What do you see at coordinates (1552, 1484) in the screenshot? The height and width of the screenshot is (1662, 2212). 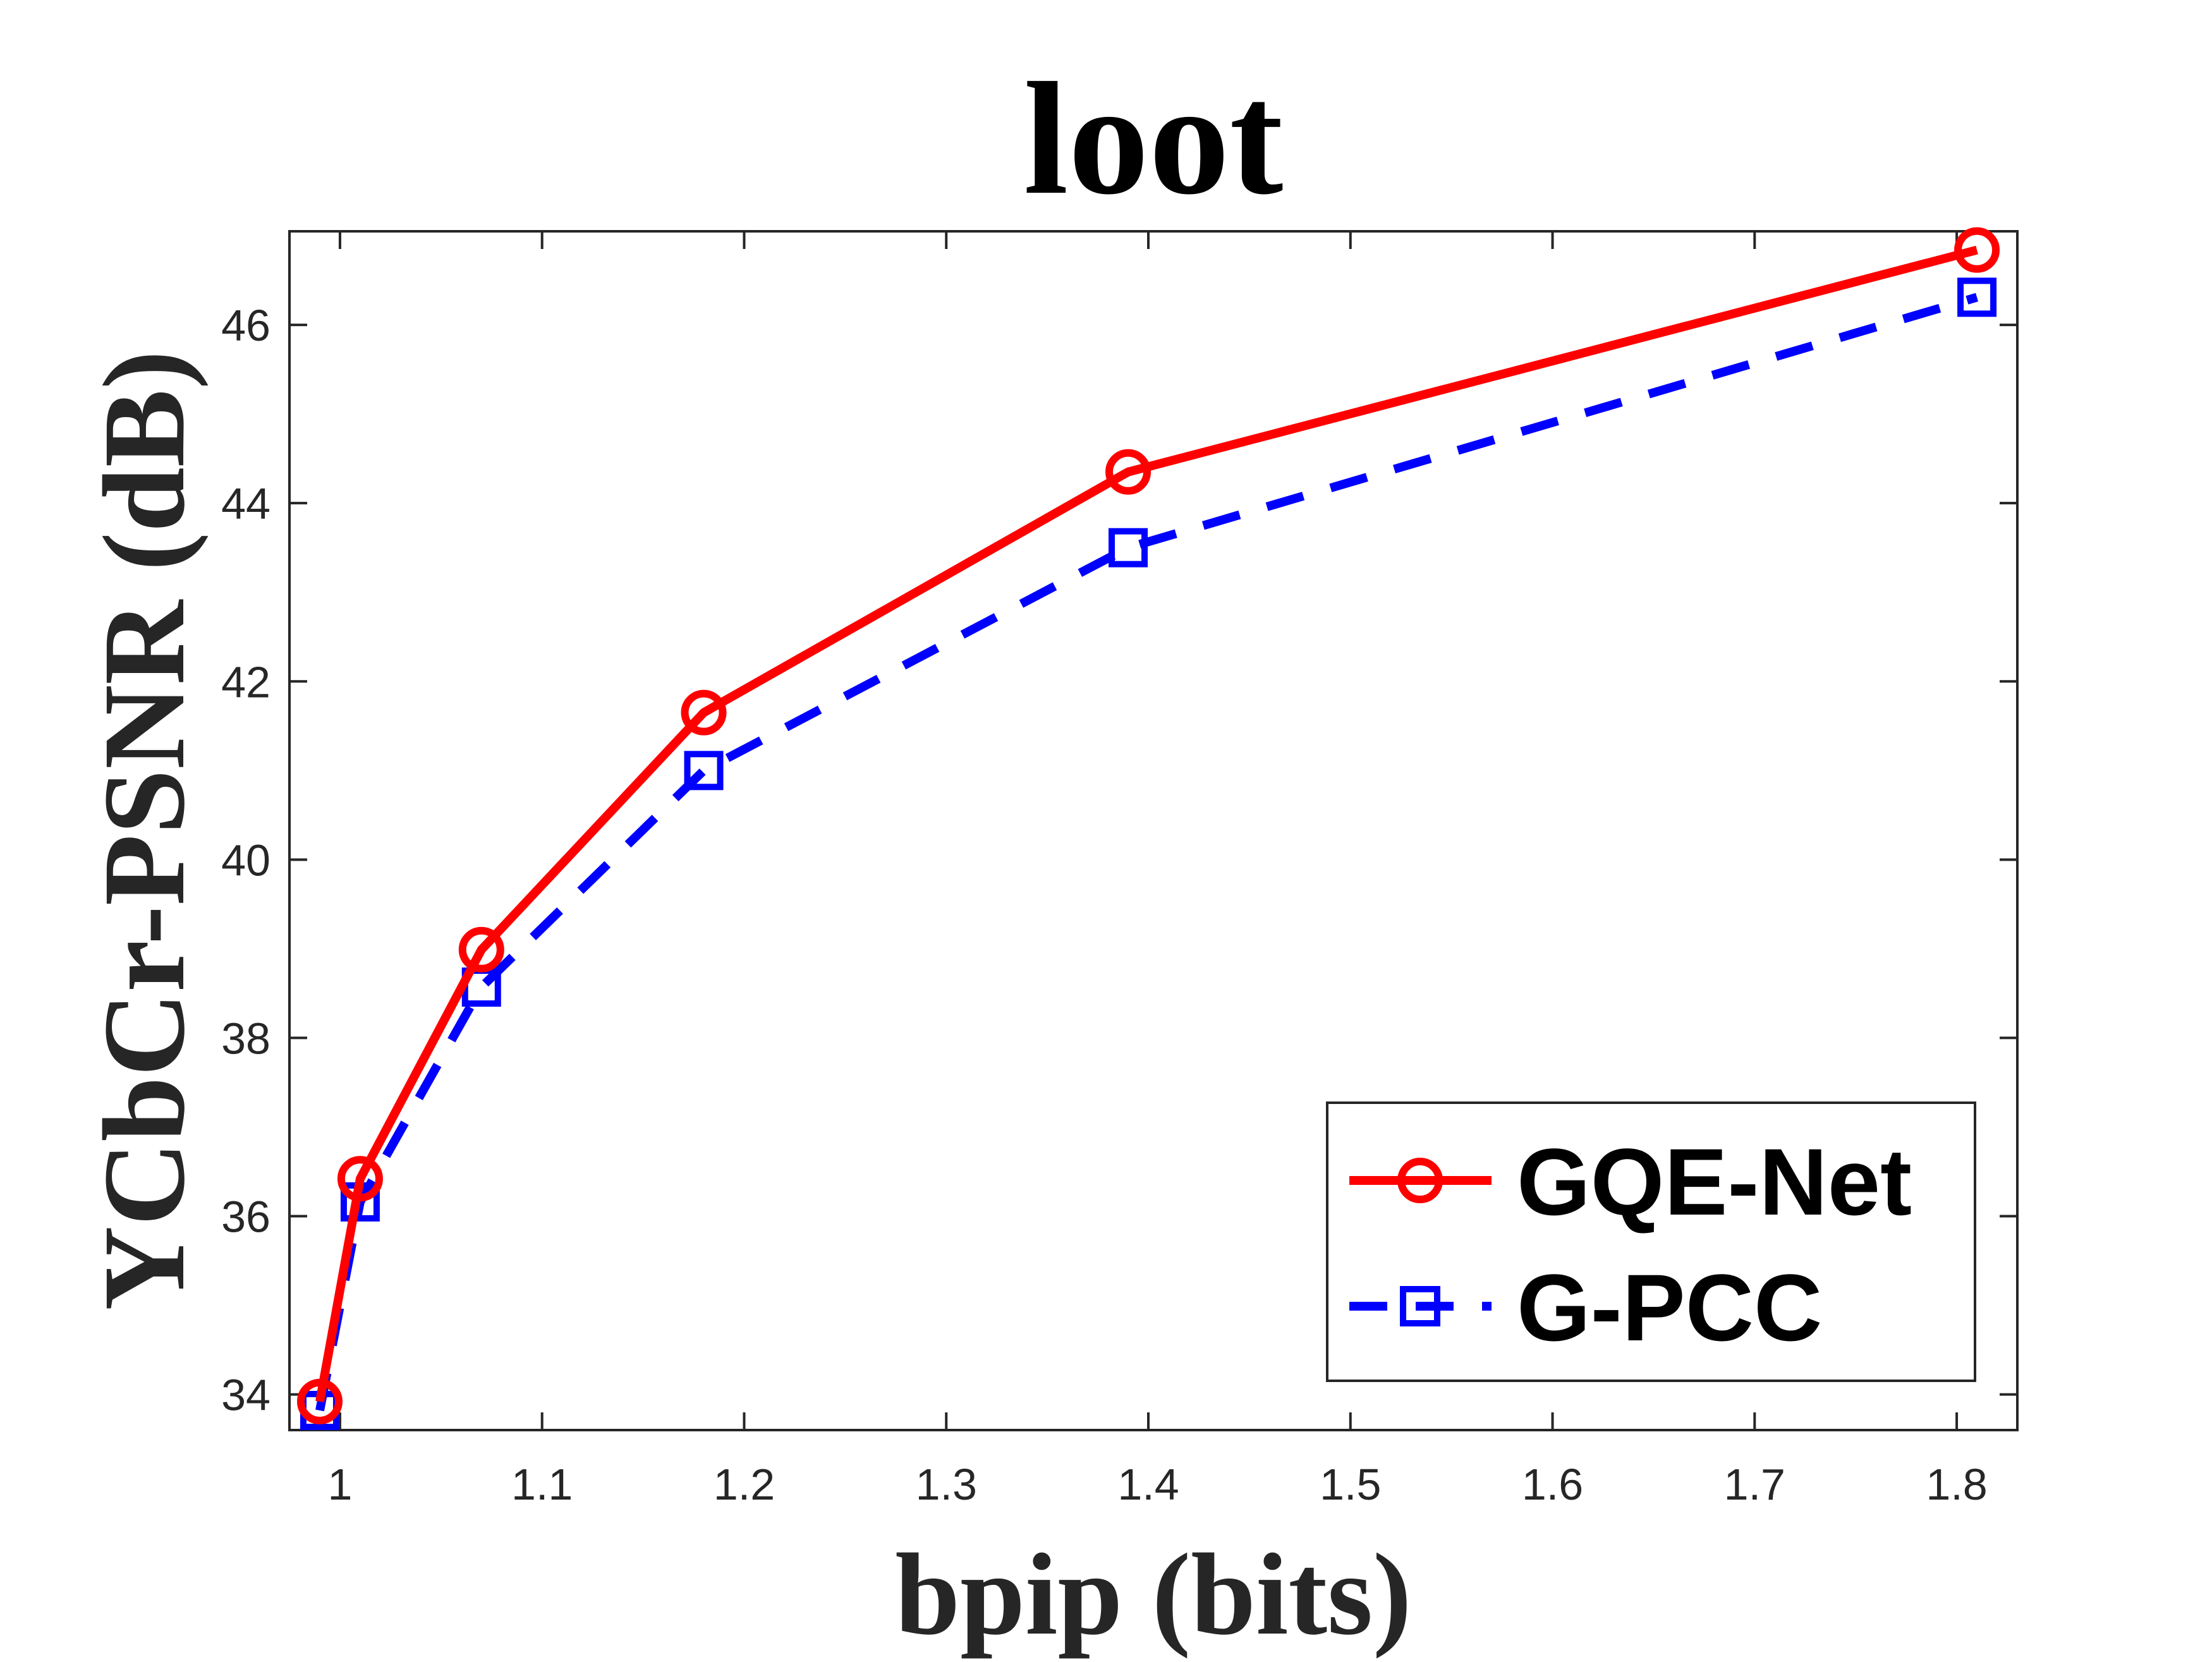 I see `x-tick-label: 1.6` at bounding box center [1552, 1484].